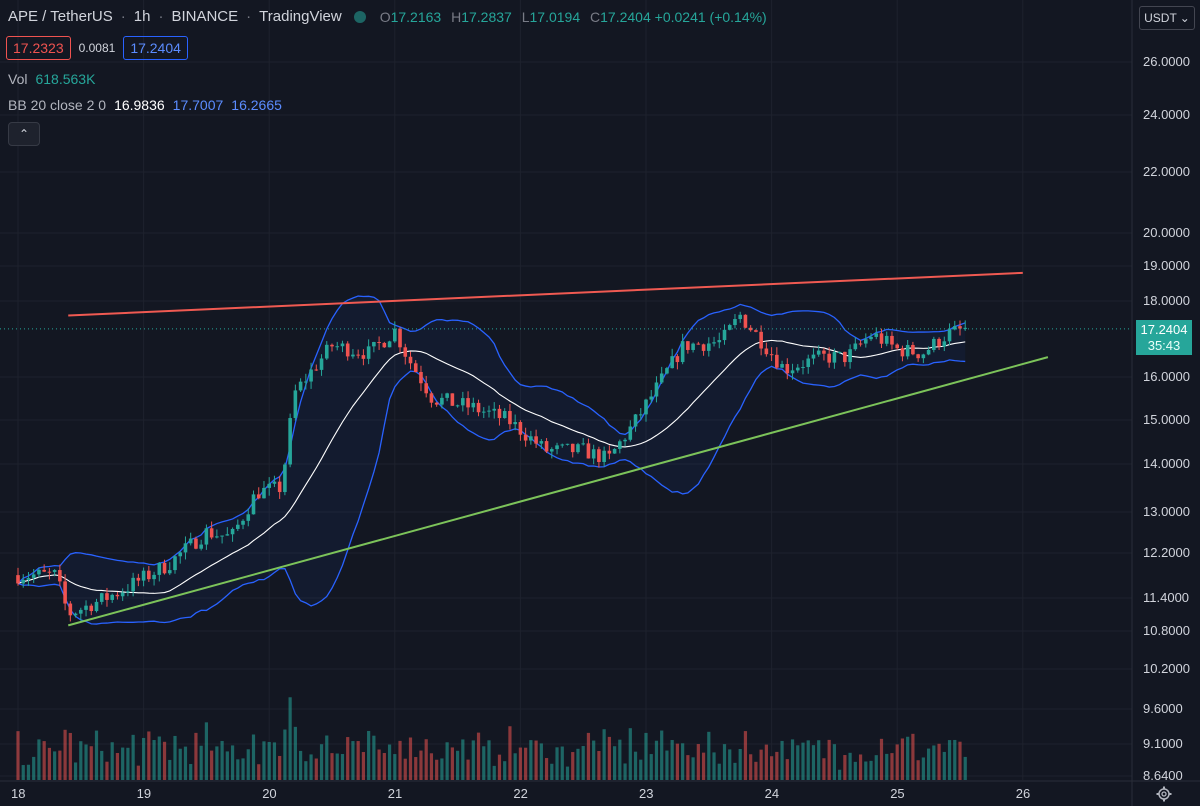 The height and width of the screenshot is (806, 1200). I want to click on price-tick-label: 8.6400, so click(1163, 775).